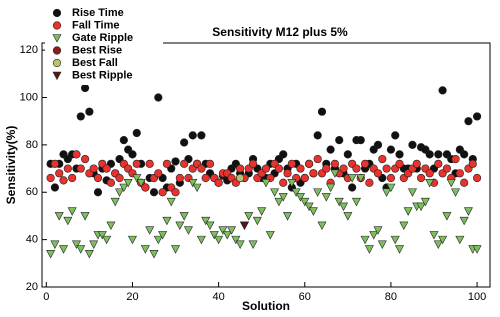  What do you see at coordinates (305, 297) in the screenshot?
I see `x-tick-label: 60` at bounding box center [305, 297].